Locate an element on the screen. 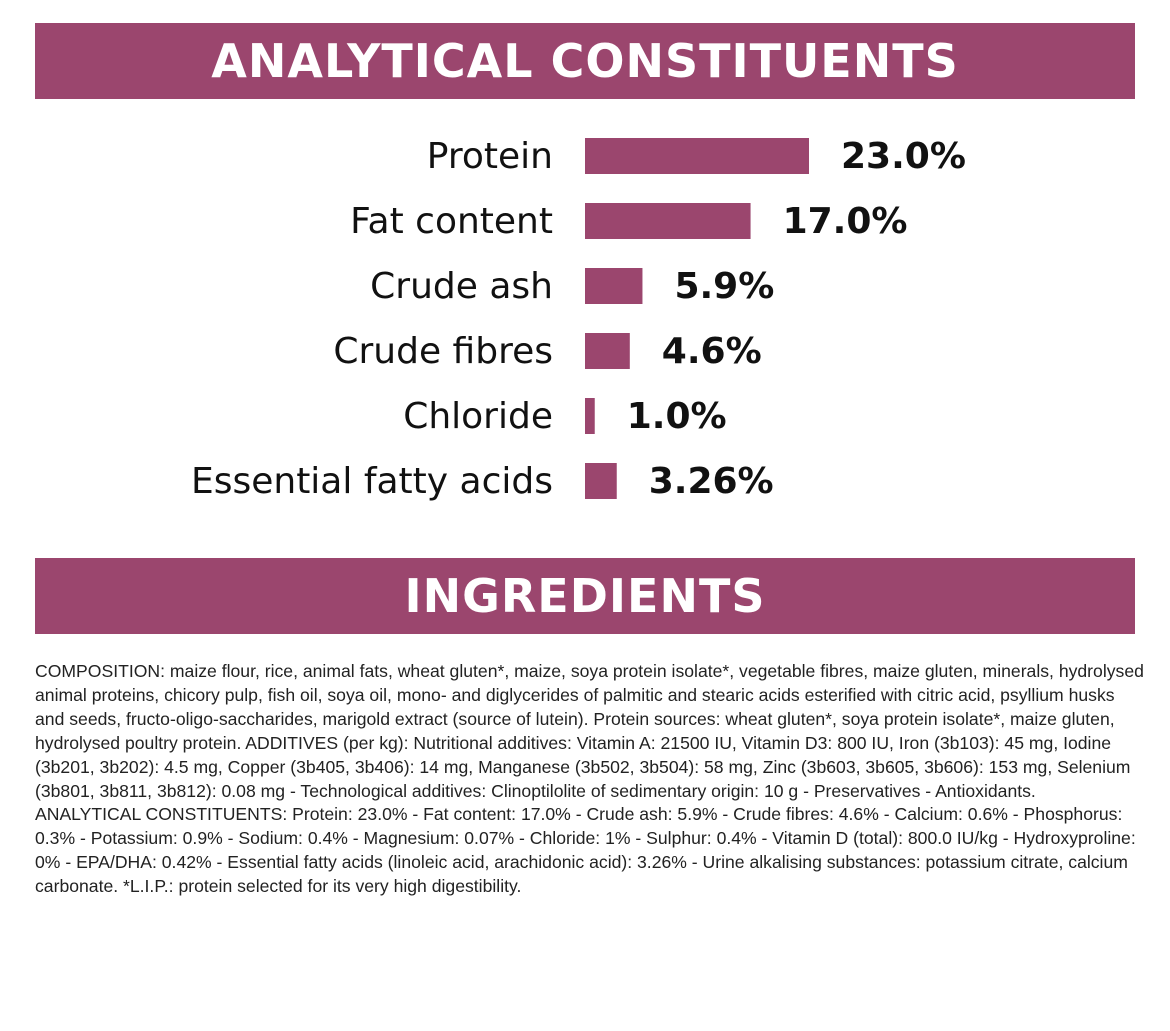  ingredients-banner: INGREDIENTS is located at coordinates (585, 596).